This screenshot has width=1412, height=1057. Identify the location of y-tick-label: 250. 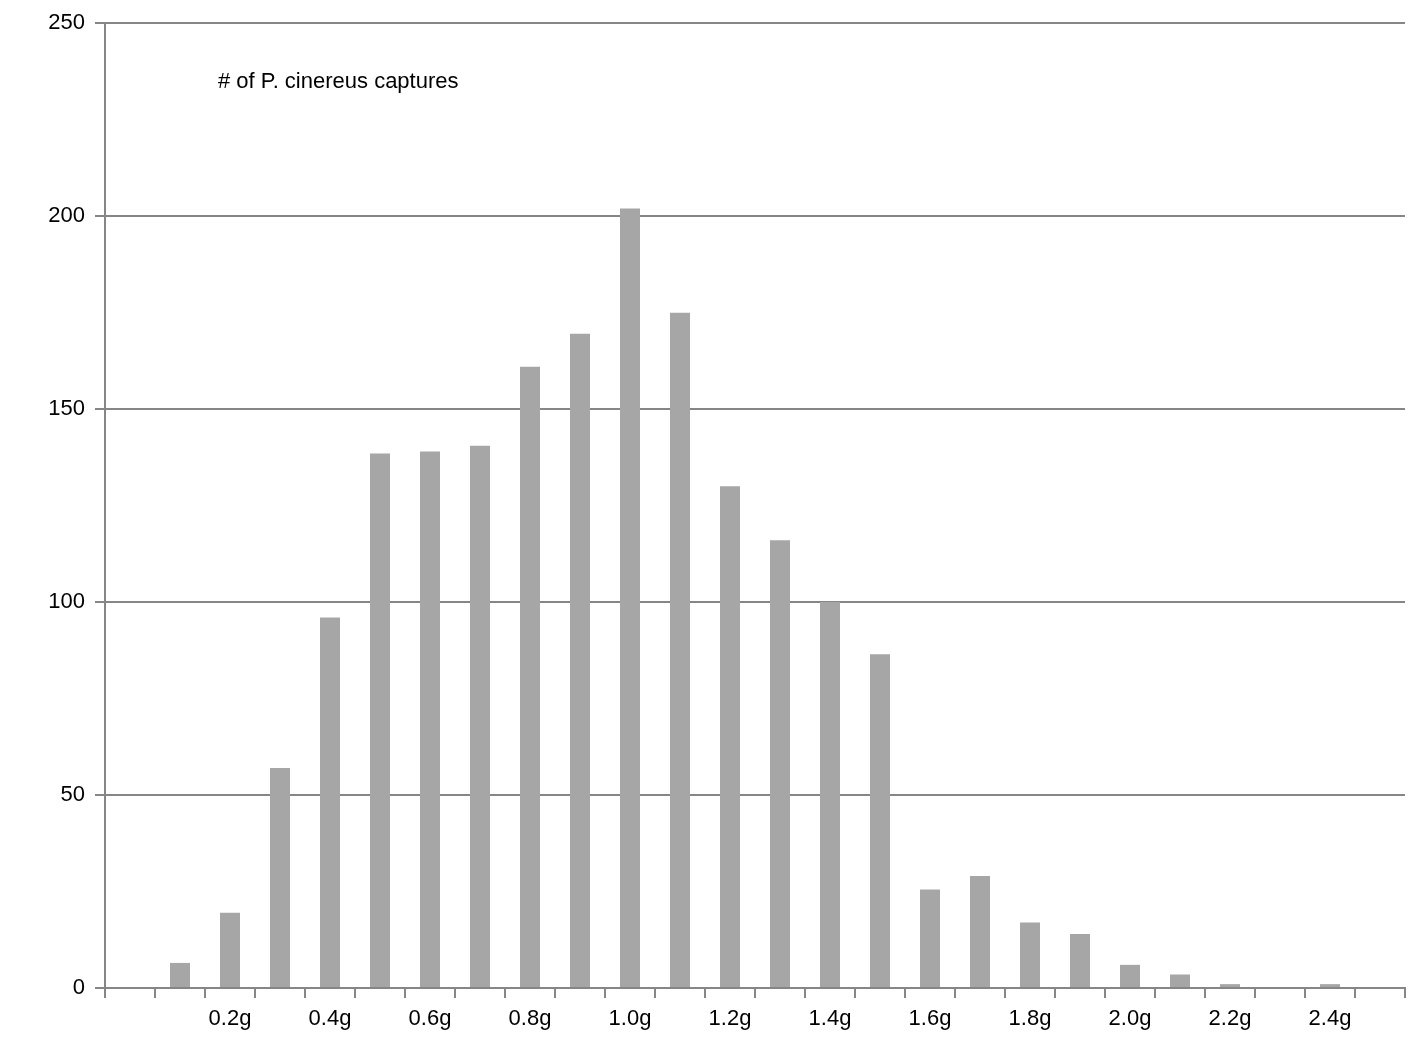
(66, 22).